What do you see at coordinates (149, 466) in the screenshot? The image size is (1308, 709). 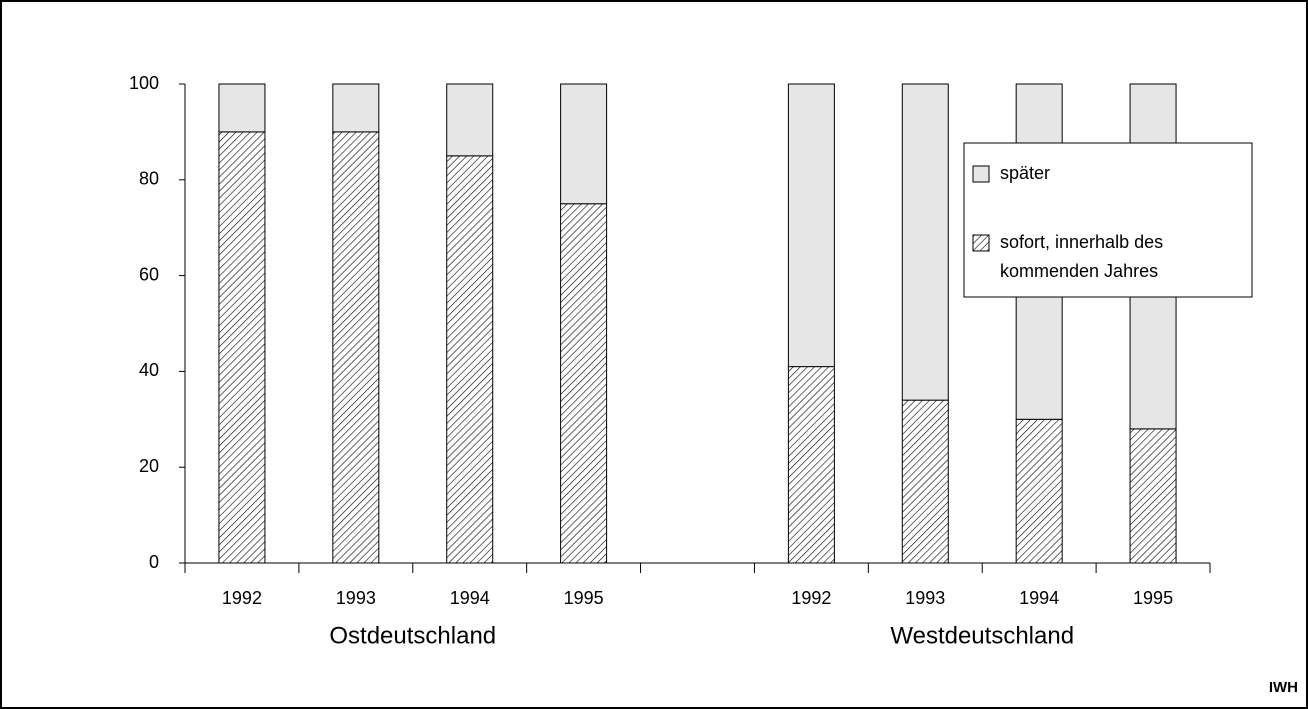 I see `y-tick-label: 20` at bounding box center [149, 466].